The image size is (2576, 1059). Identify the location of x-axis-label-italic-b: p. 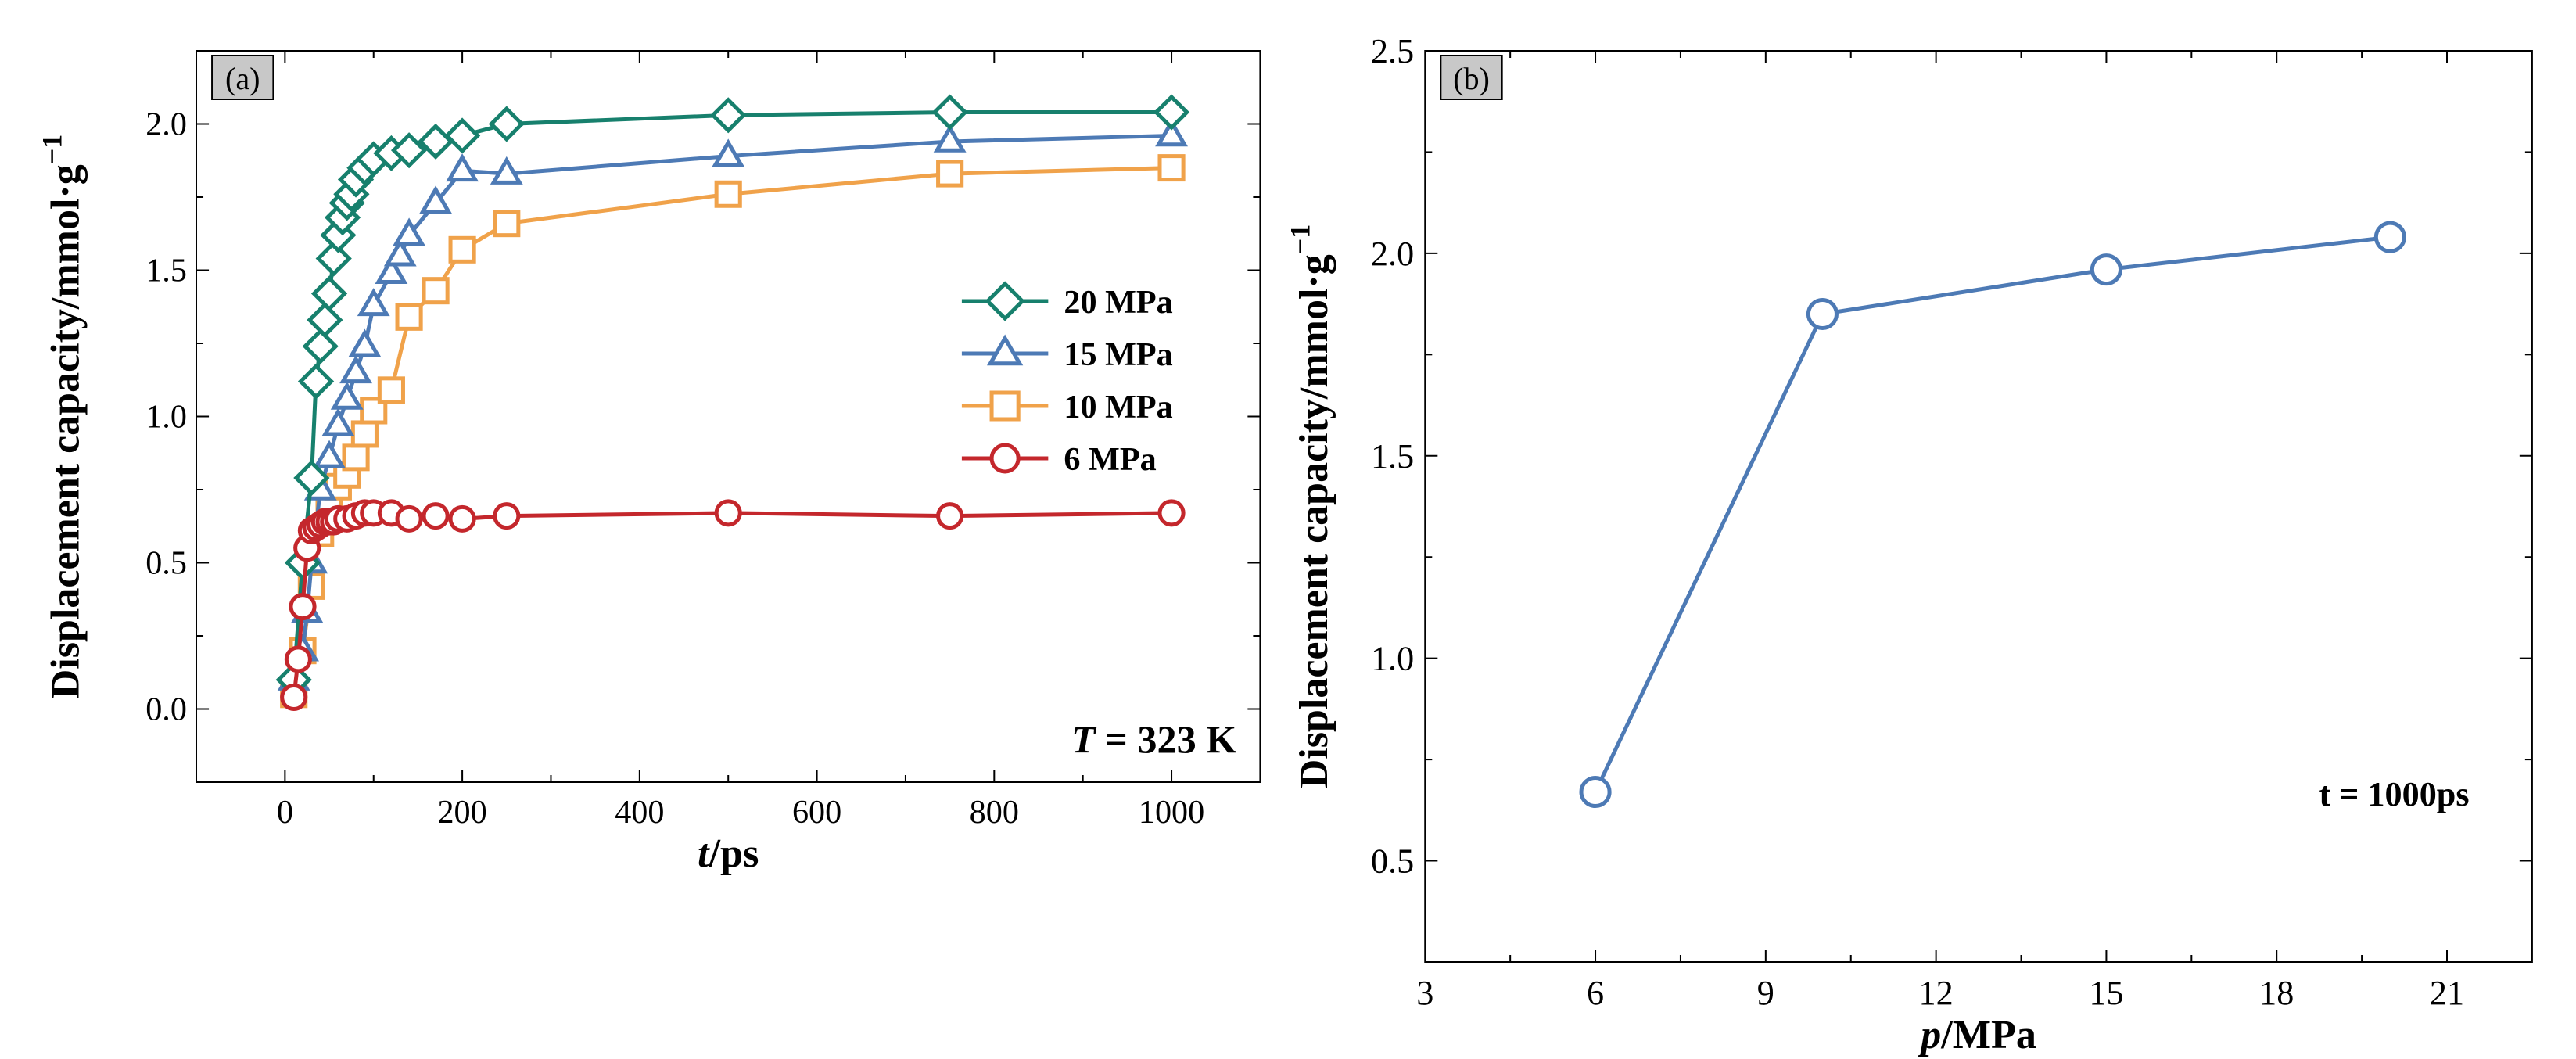
(1930, 1035).